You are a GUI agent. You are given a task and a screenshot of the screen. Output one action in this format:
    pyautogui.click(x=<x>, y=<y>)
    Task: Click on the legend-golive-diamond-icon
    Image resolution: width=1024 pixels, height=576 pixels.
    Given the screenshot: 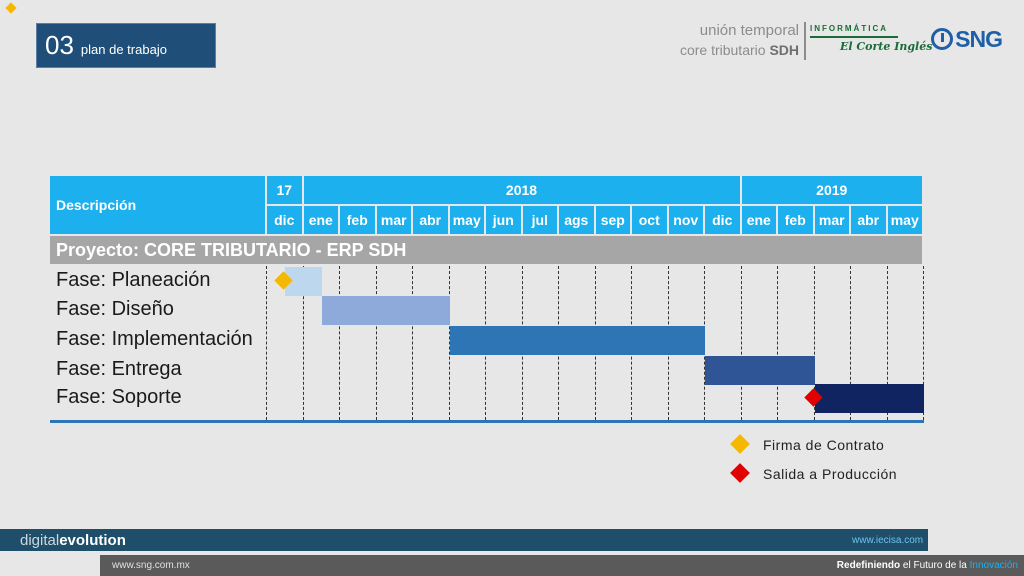 What is the action you would take?
    pyautogui.click(x=740, y=473)
    